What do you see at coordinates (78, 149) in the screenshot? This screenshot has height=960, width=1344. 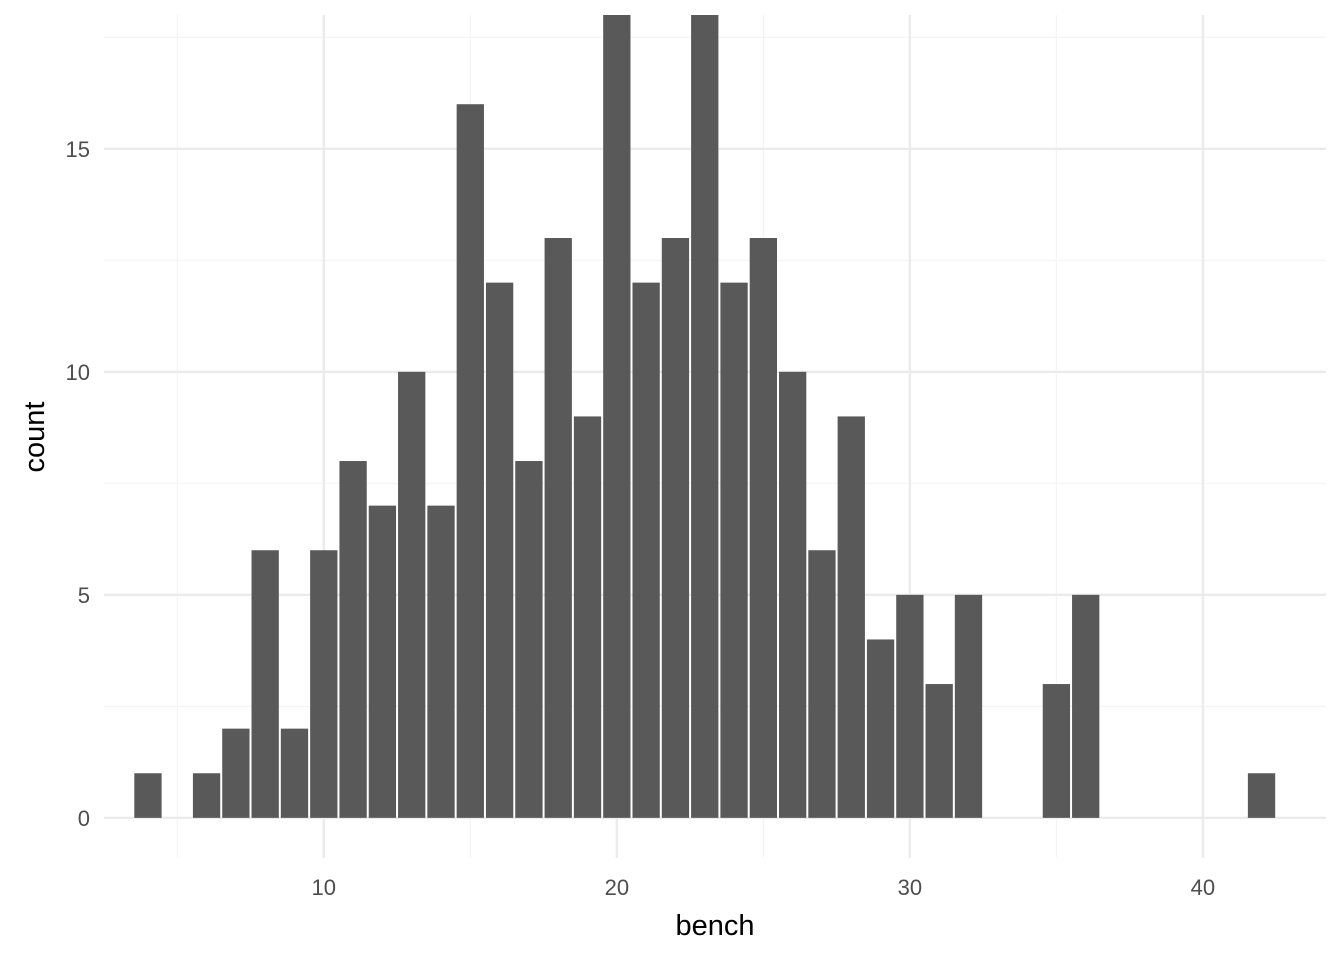 I see `y-tick-label: 15` at bounding box center [78, 149].